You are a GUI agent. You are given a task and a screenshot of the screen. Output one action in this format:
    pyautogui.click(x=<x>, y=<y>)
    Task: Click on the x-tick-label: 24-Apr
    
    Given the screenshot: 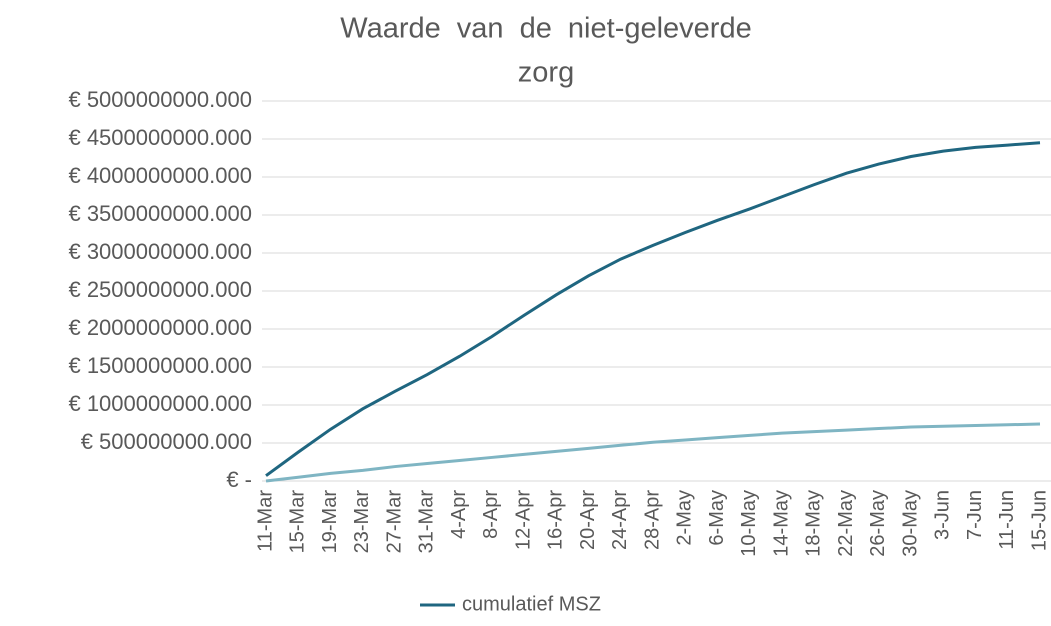 What is the action you would take?
    pyautogui.click(x=620, y=520)
    